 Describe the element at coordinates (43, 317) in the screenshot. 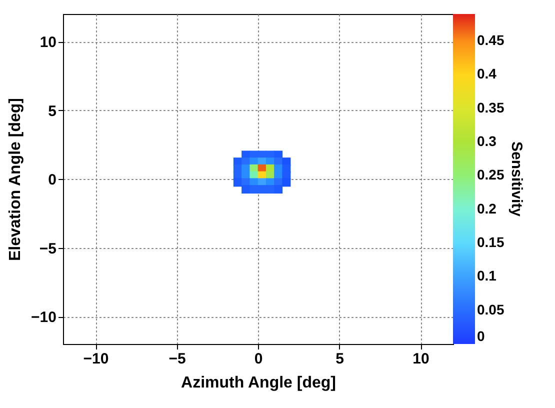

I see `y-tick-label: −10` at that location.